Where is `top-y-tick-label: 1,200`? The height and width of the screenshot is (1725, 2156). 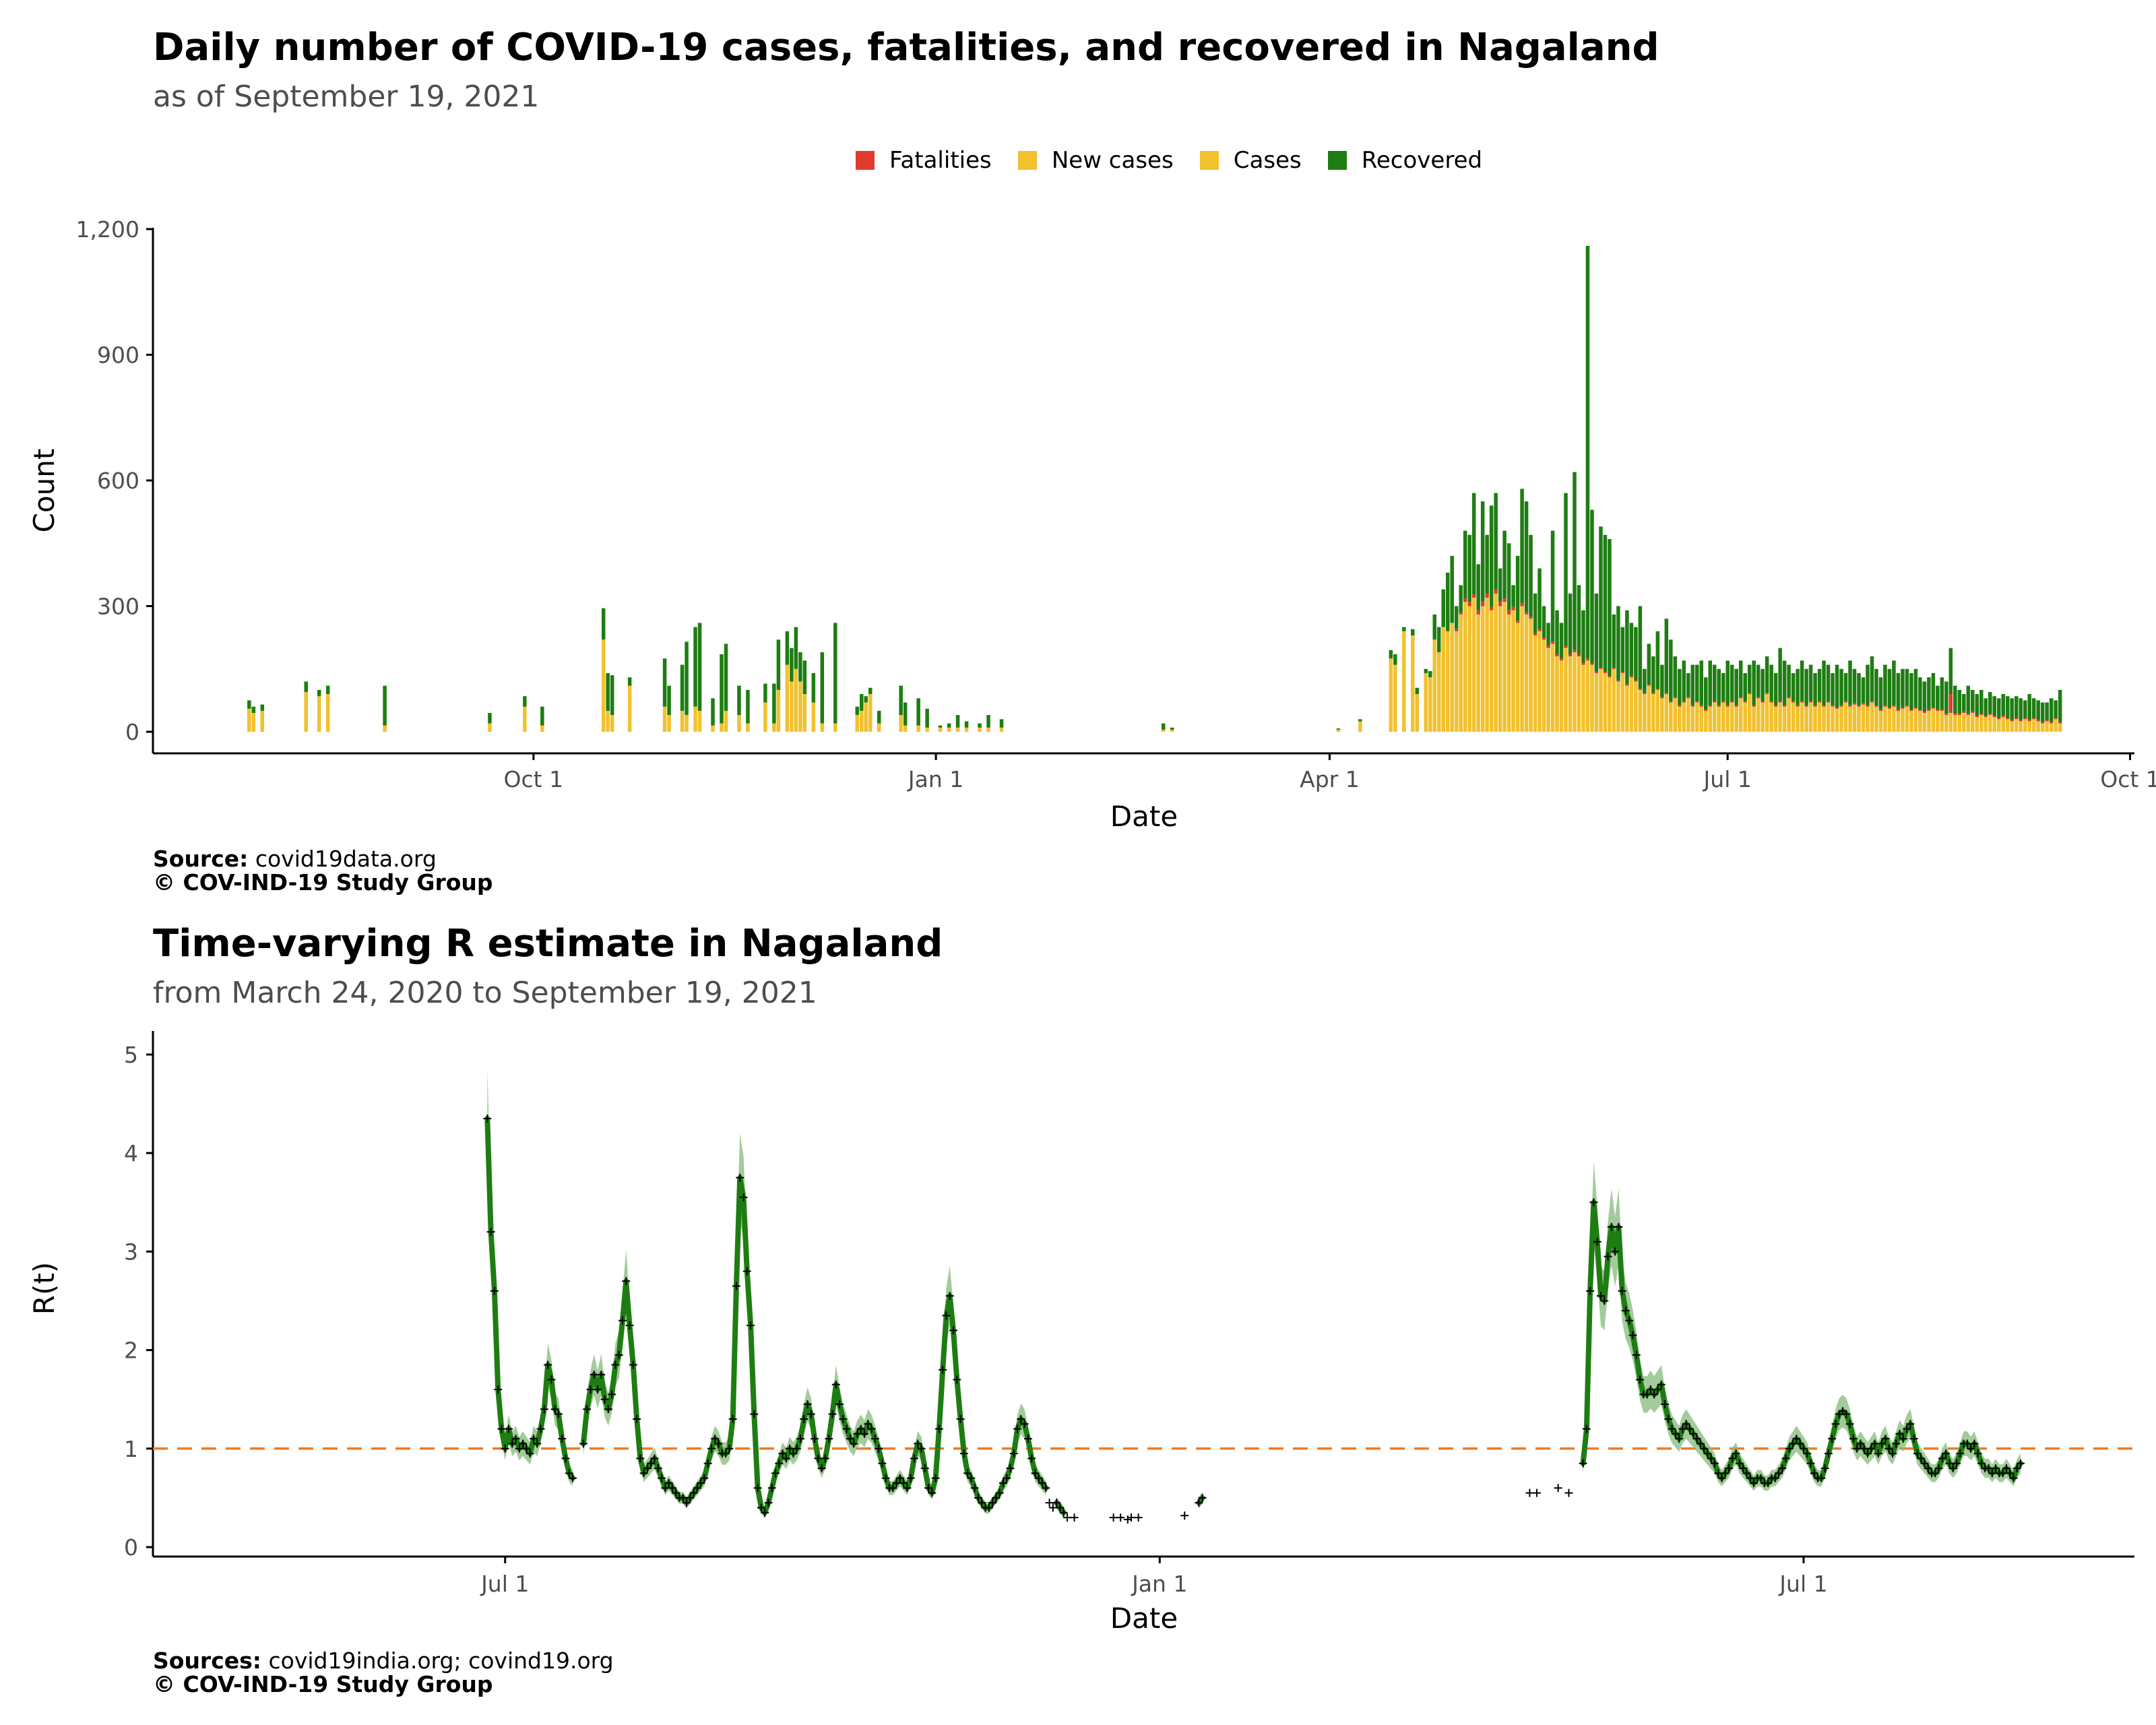 top-y-tick-label: 1,200 is located at coordinates (107, 230).